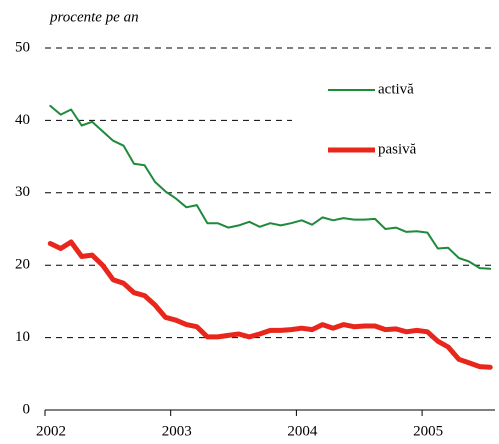  Describe the element at coordinates (94, 17) in the screenshot. I see `y-axis-label: procente pe an` at that location.